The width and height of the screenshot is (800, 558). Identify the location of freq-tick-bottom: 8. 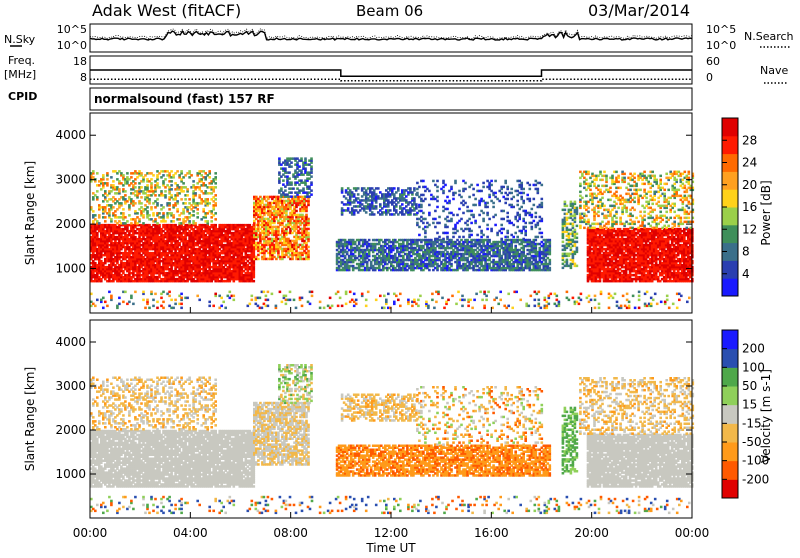
(83, 77).